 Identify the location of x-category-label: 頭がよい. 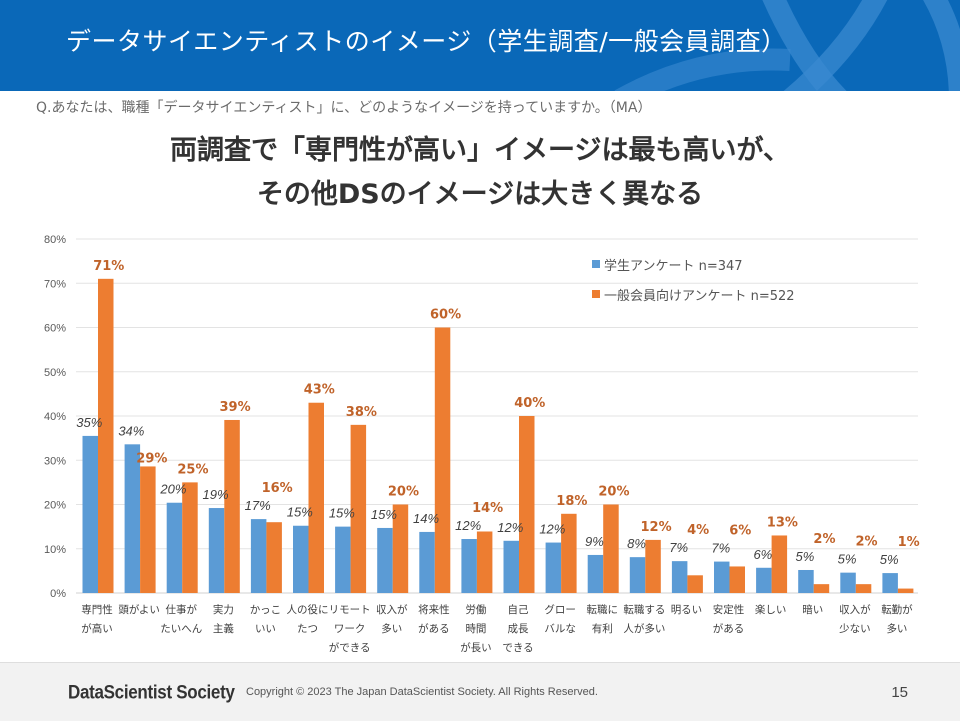
(138, 609).